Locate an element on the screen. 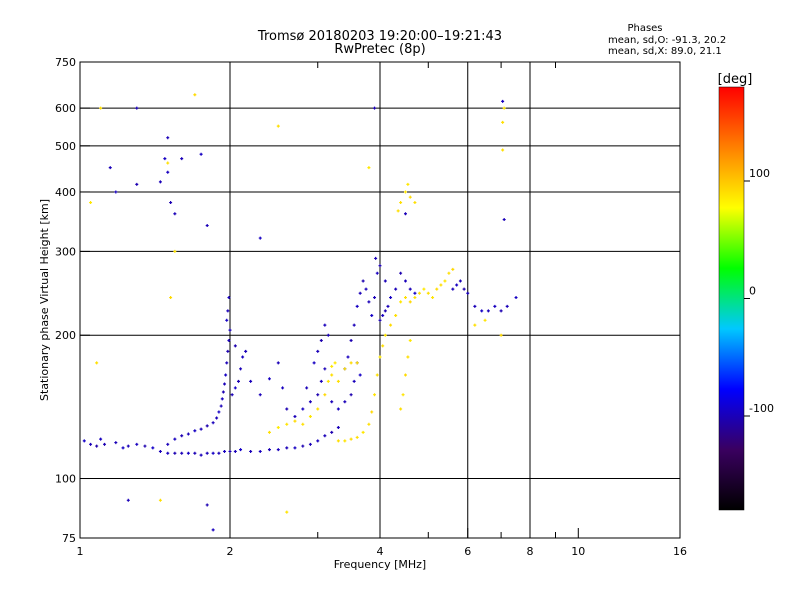 This screenshot has height=600, width=800. x-tick-label: 16 is located at coordinates (680, 551).